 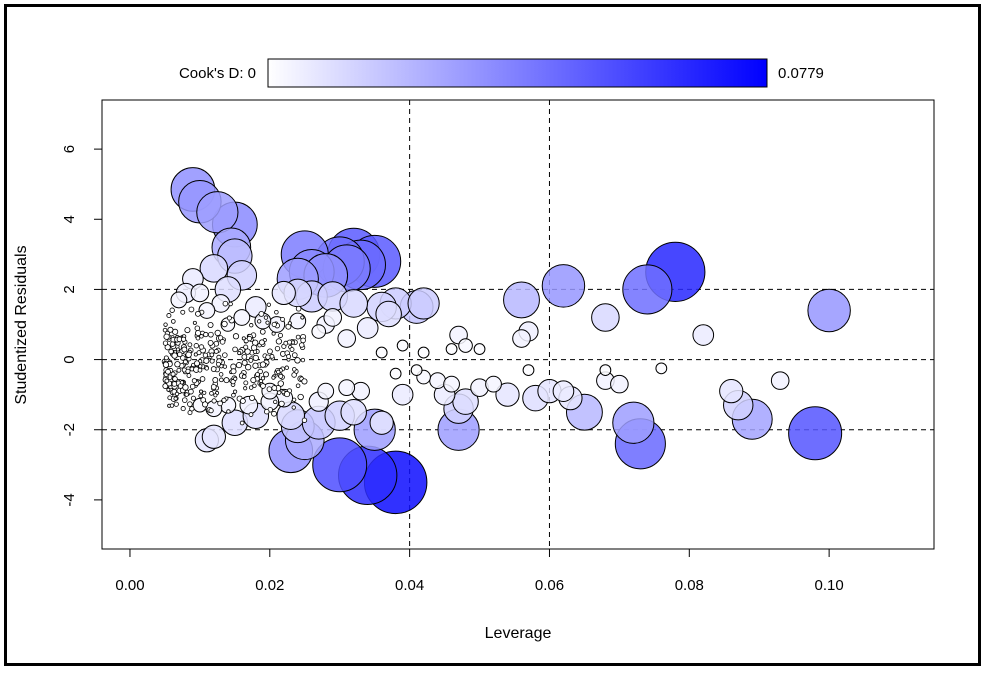 What do you see at coordinates (549, 585) in the screenshot?
I see `x-tick-label: 0.06` at bounding box center [549, 585].